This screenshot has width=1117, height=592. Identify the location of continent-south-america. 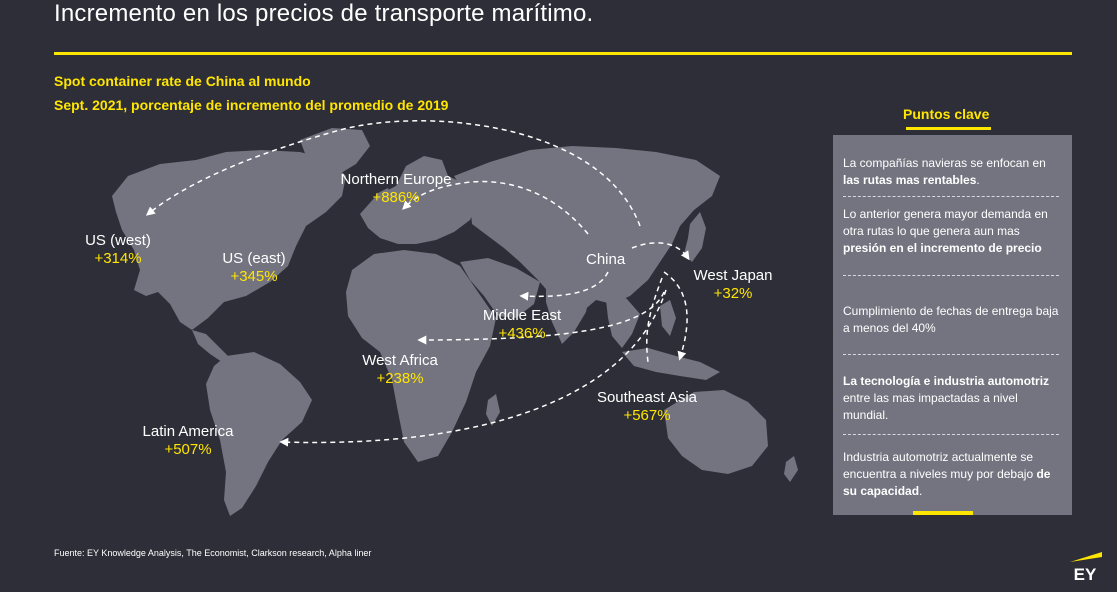
(259, 434).